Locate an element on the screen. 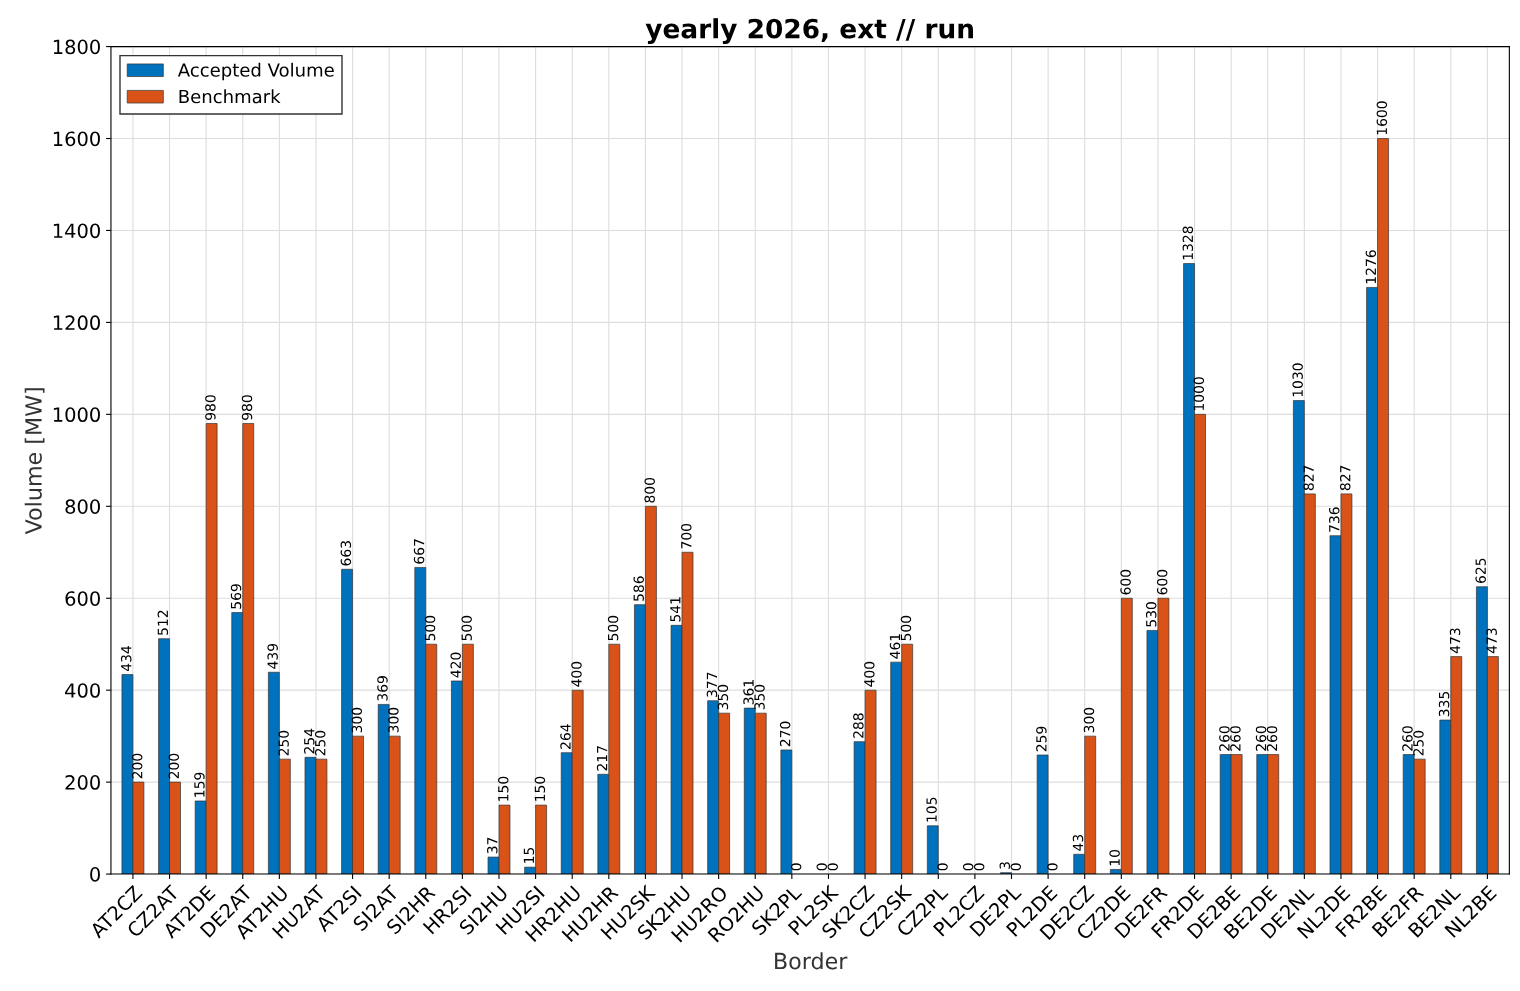 The width and height of the screenshot is (1520, 991). data-label: 1328 is located at coordinates (1188, 243).